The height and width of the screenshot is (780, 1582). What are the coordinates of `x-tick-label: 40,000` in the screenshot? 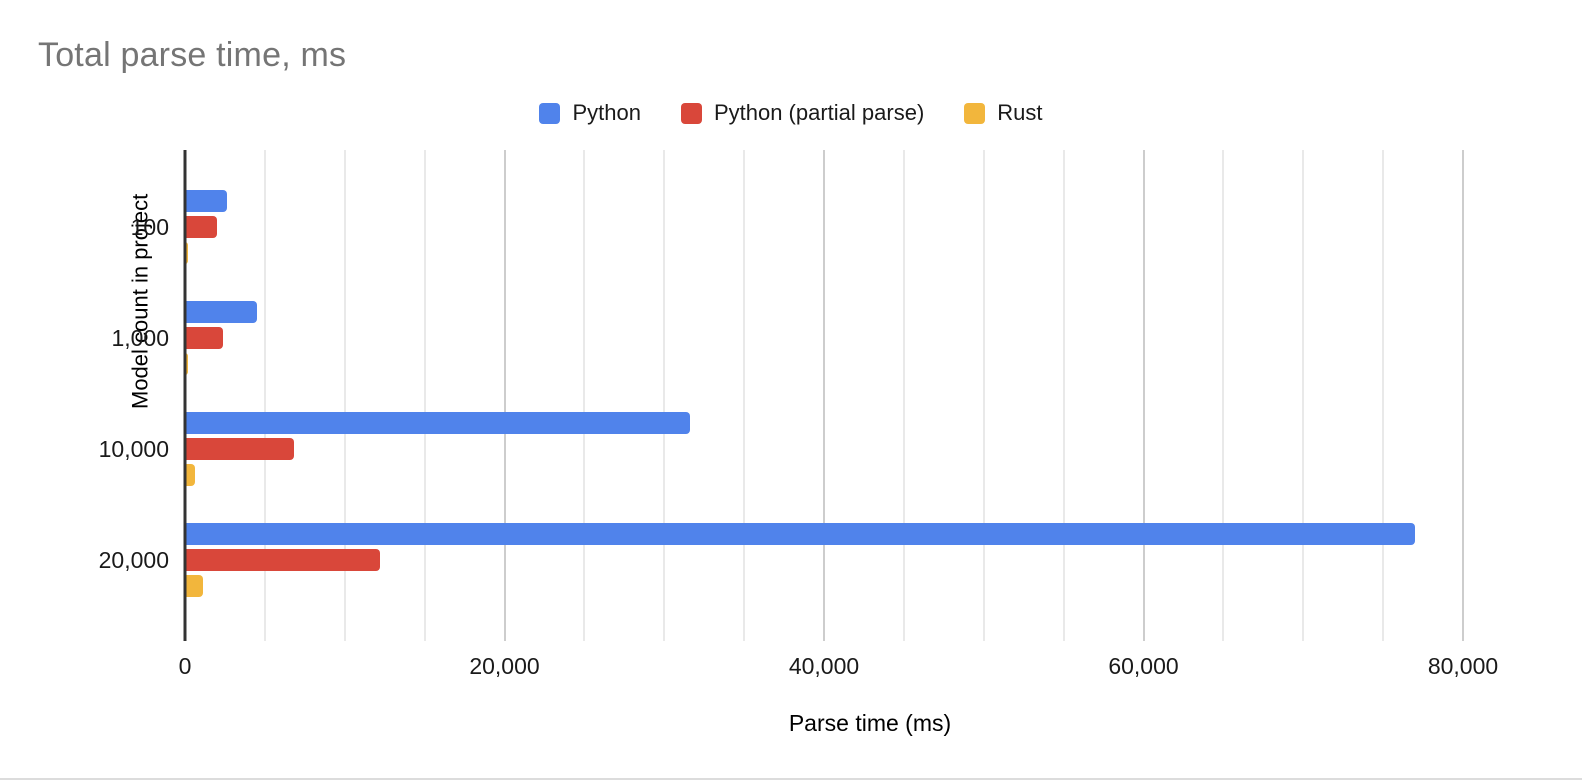 It's located at (824, 666).